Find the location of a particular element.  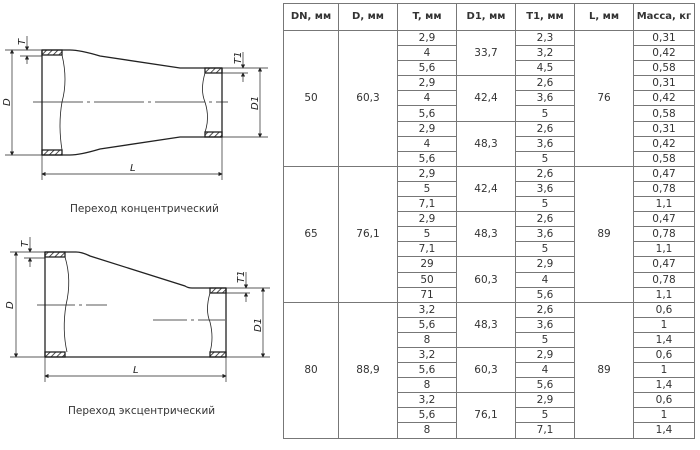

cell-d: 88,9 is located at coordinates (368, 370).